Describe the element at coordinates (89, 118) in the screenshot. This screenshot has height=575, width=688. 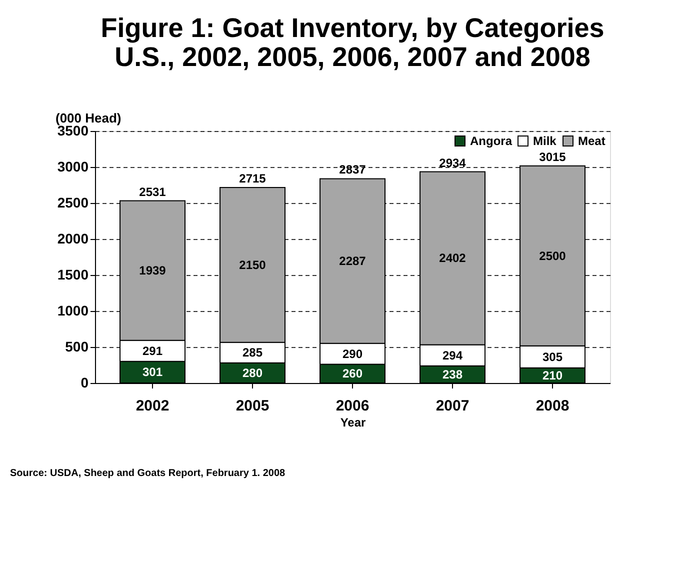
I see `y-axis-title: (000 Head)` at that location.